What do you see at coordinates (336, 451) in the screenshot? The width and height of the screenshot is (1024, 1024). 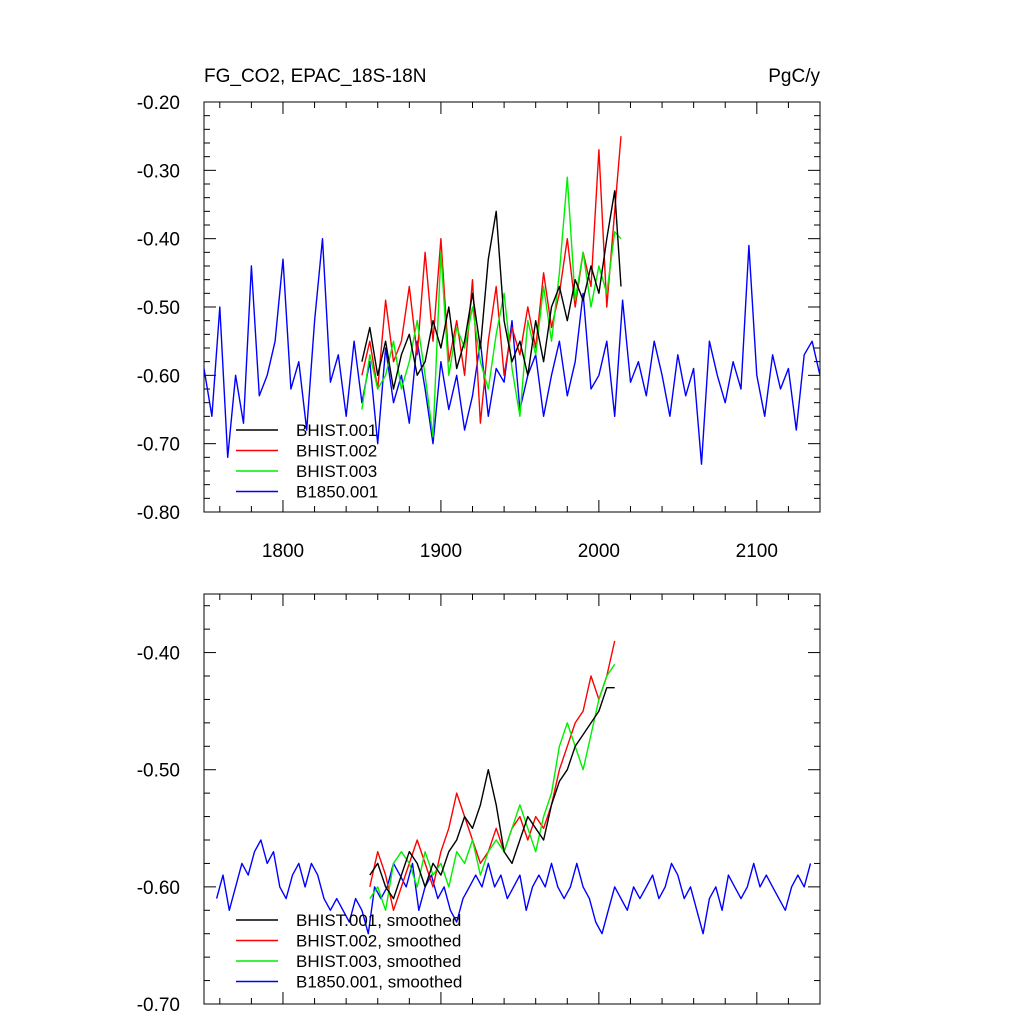 I see `legend-label: BHIST.002` at bounding box center [336, 451].